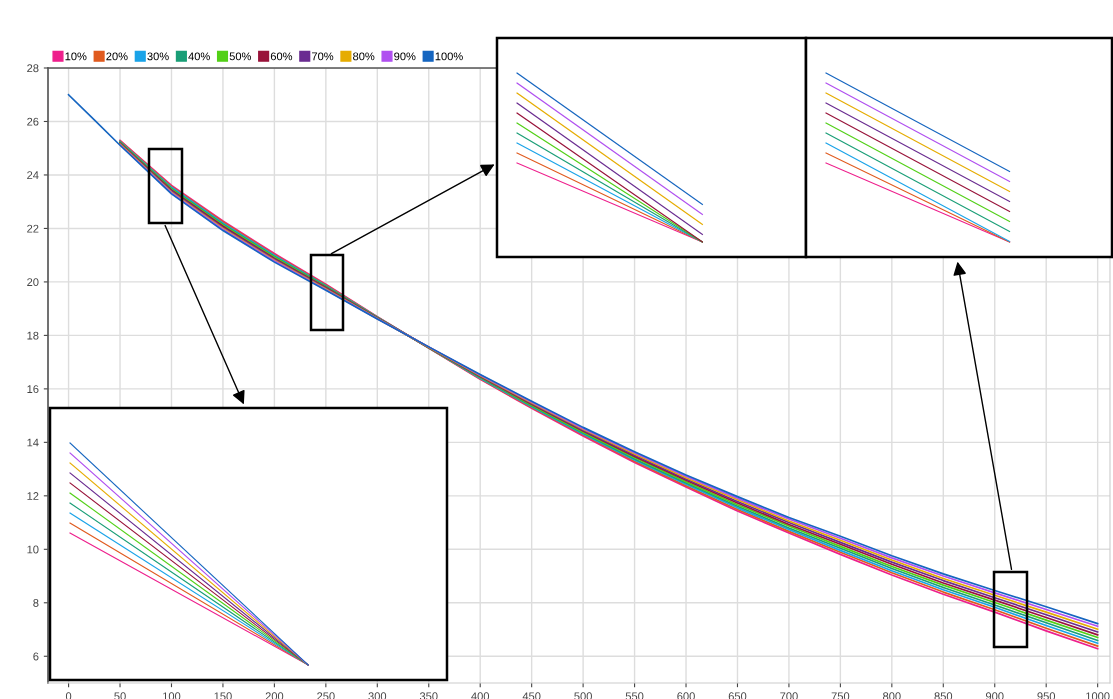  What do you see at coordinates (33, 68) in the screenshot?
I see `y-tick-label: 28` at bounding box center [33, 68].